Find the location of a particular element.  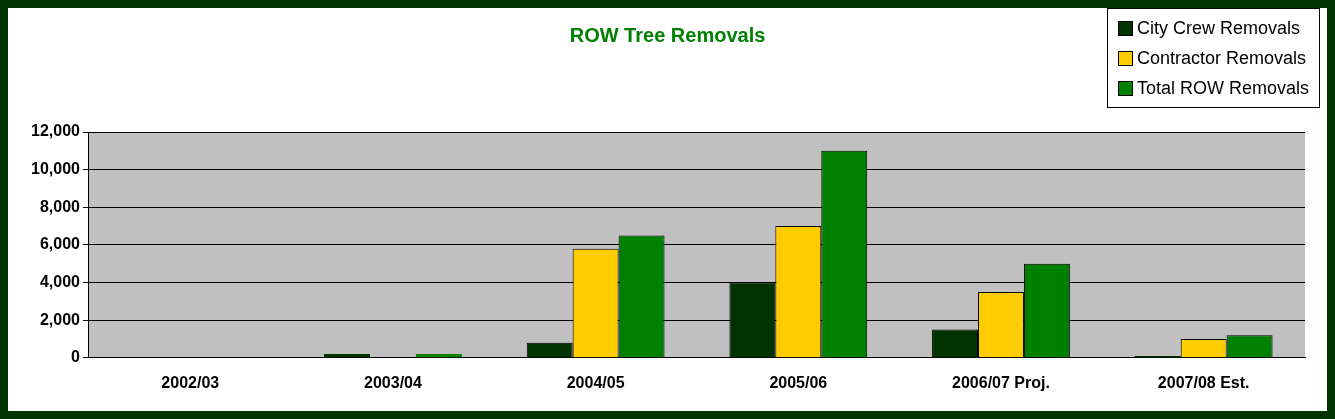

legend-label: Contractor Removals is located at coordinates (1221, 58).